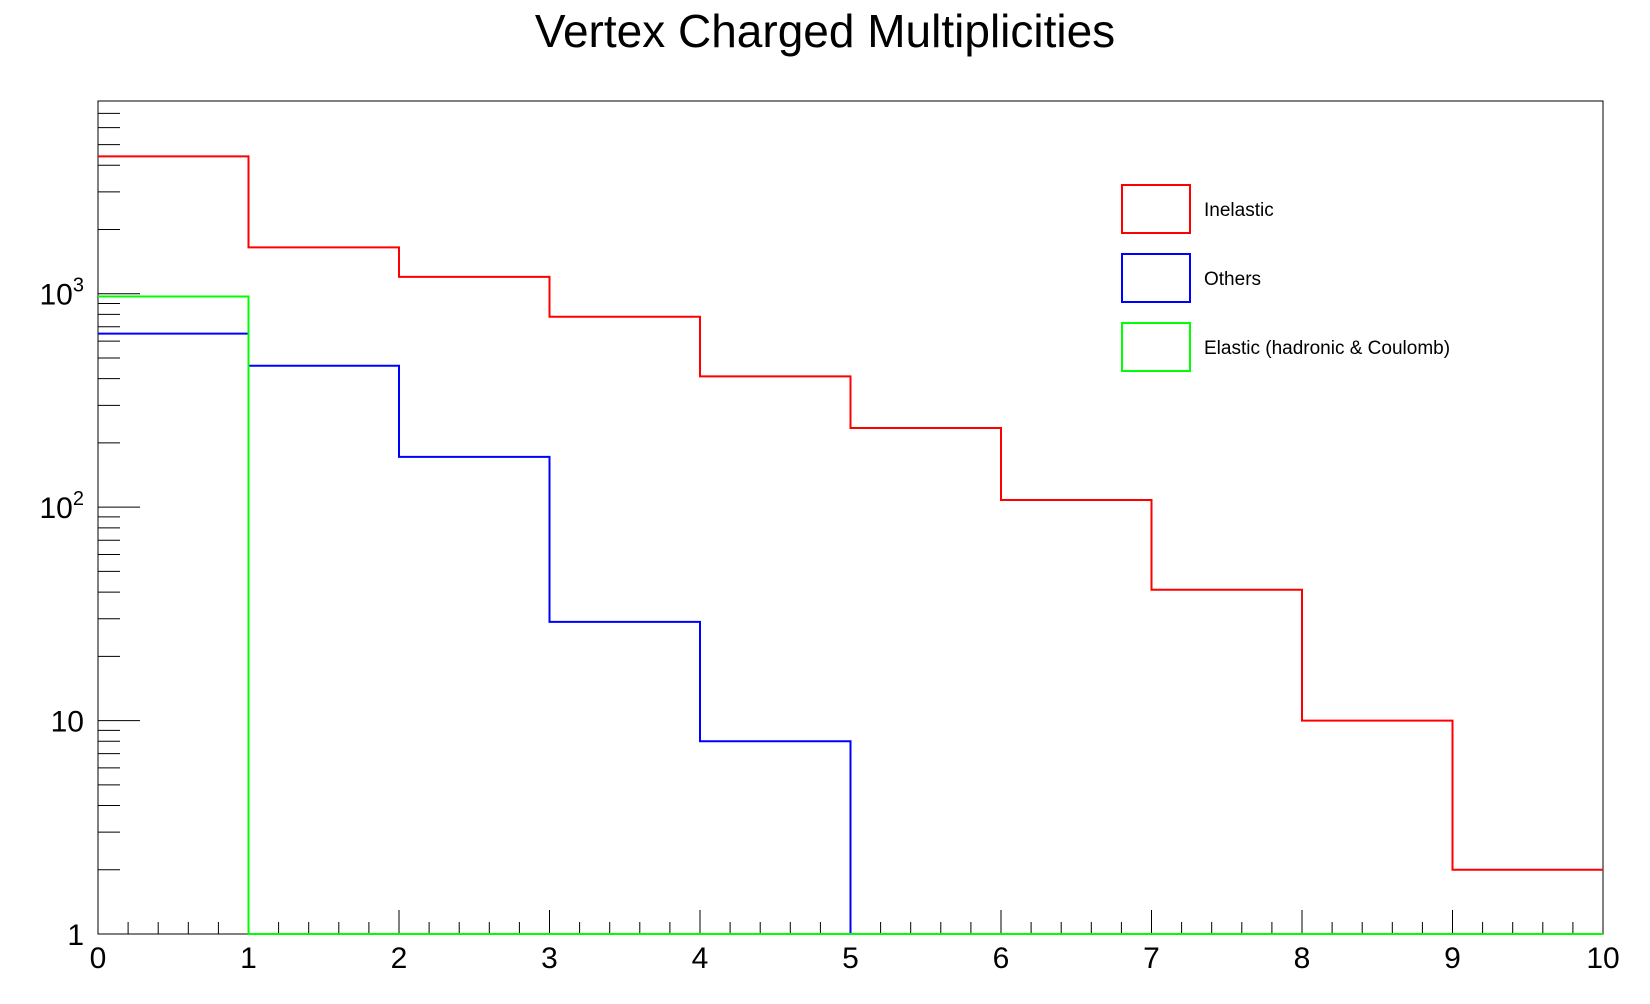 The image size is (1650, 1004). I want to click on x-tick-label: 0, so click(98, 958).